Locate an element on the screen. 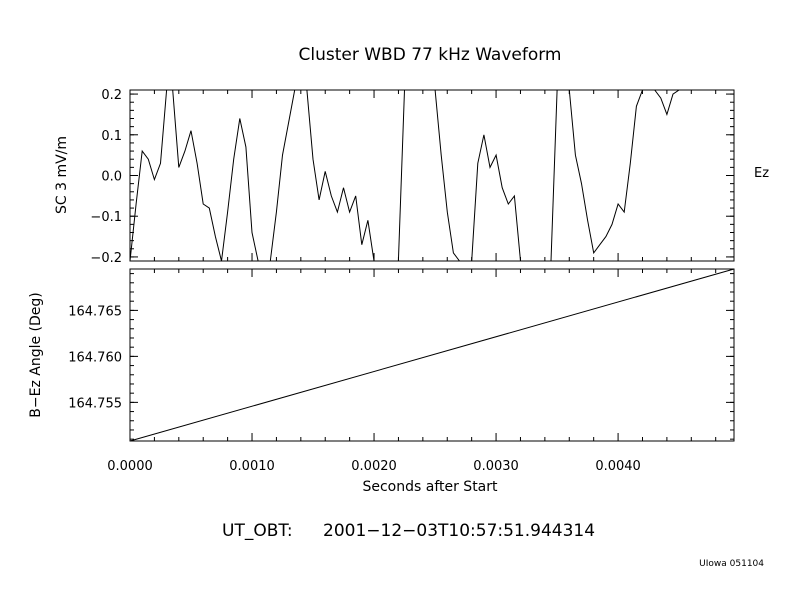  y-tick-label: 164.760 is located at coordinates (95, 357).